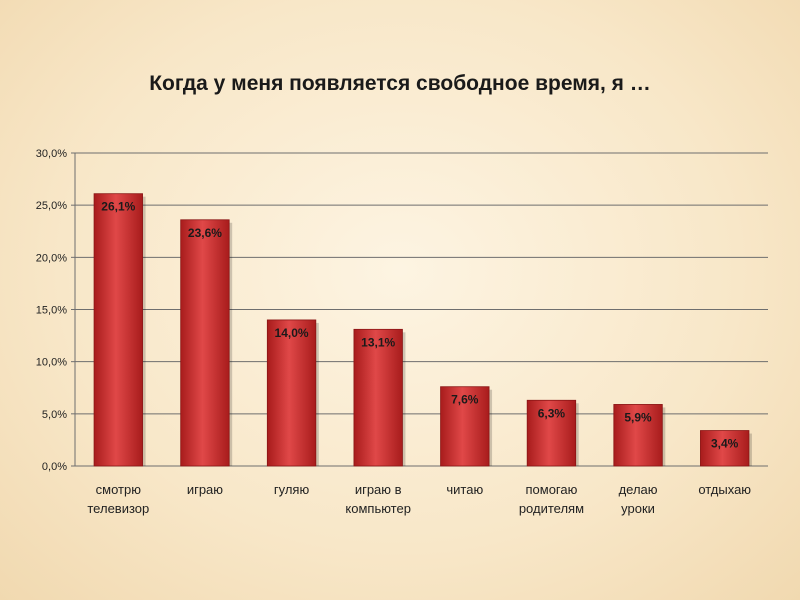  I want to click on y-tick-label: 30,0%, so click(51, 154).